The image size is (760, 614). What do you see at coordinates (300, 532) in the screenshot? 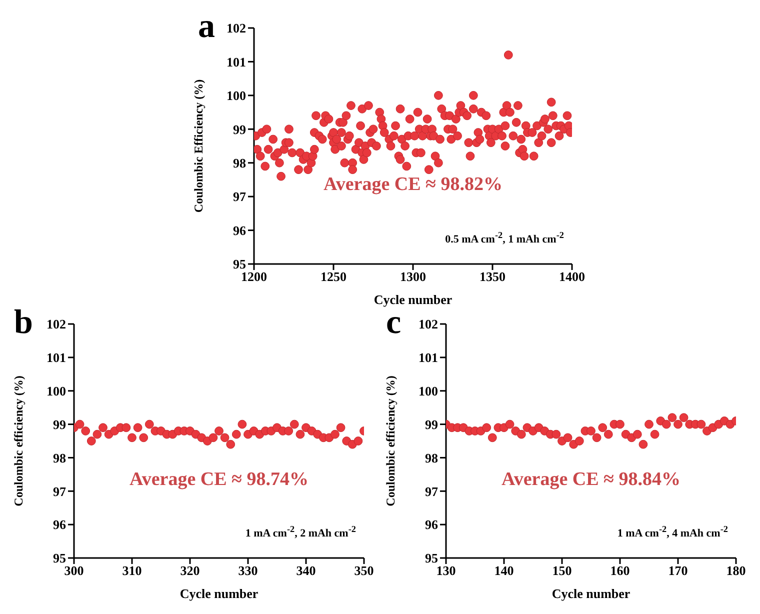
I see `annotation: 1 mA cm$^{-2}$, 2 mAh cm$^{-2}$` at bounding box center [300, 532].